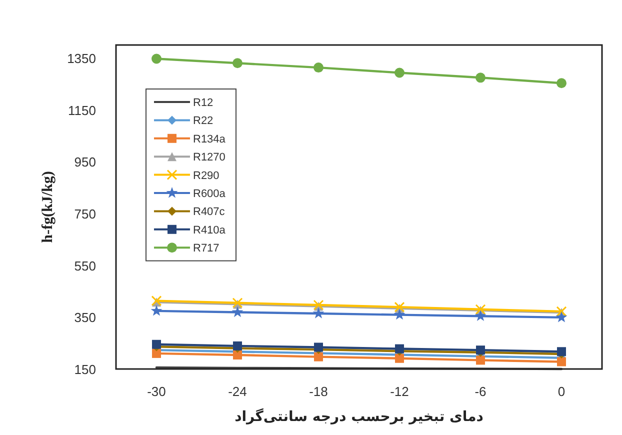 The image size is (622, 435). I want to click on legend-label: R22, so click(203, 121).